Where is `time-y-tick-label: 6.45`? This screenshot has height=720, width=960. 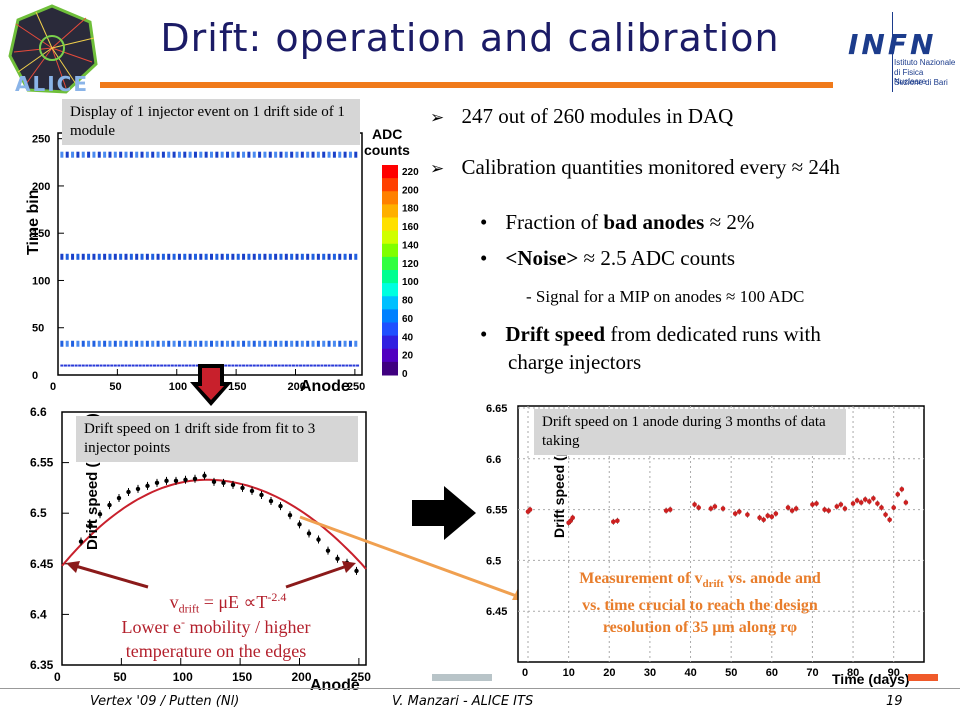 time-y-tick-label: 6.45 is located at coordinates (496, 612).